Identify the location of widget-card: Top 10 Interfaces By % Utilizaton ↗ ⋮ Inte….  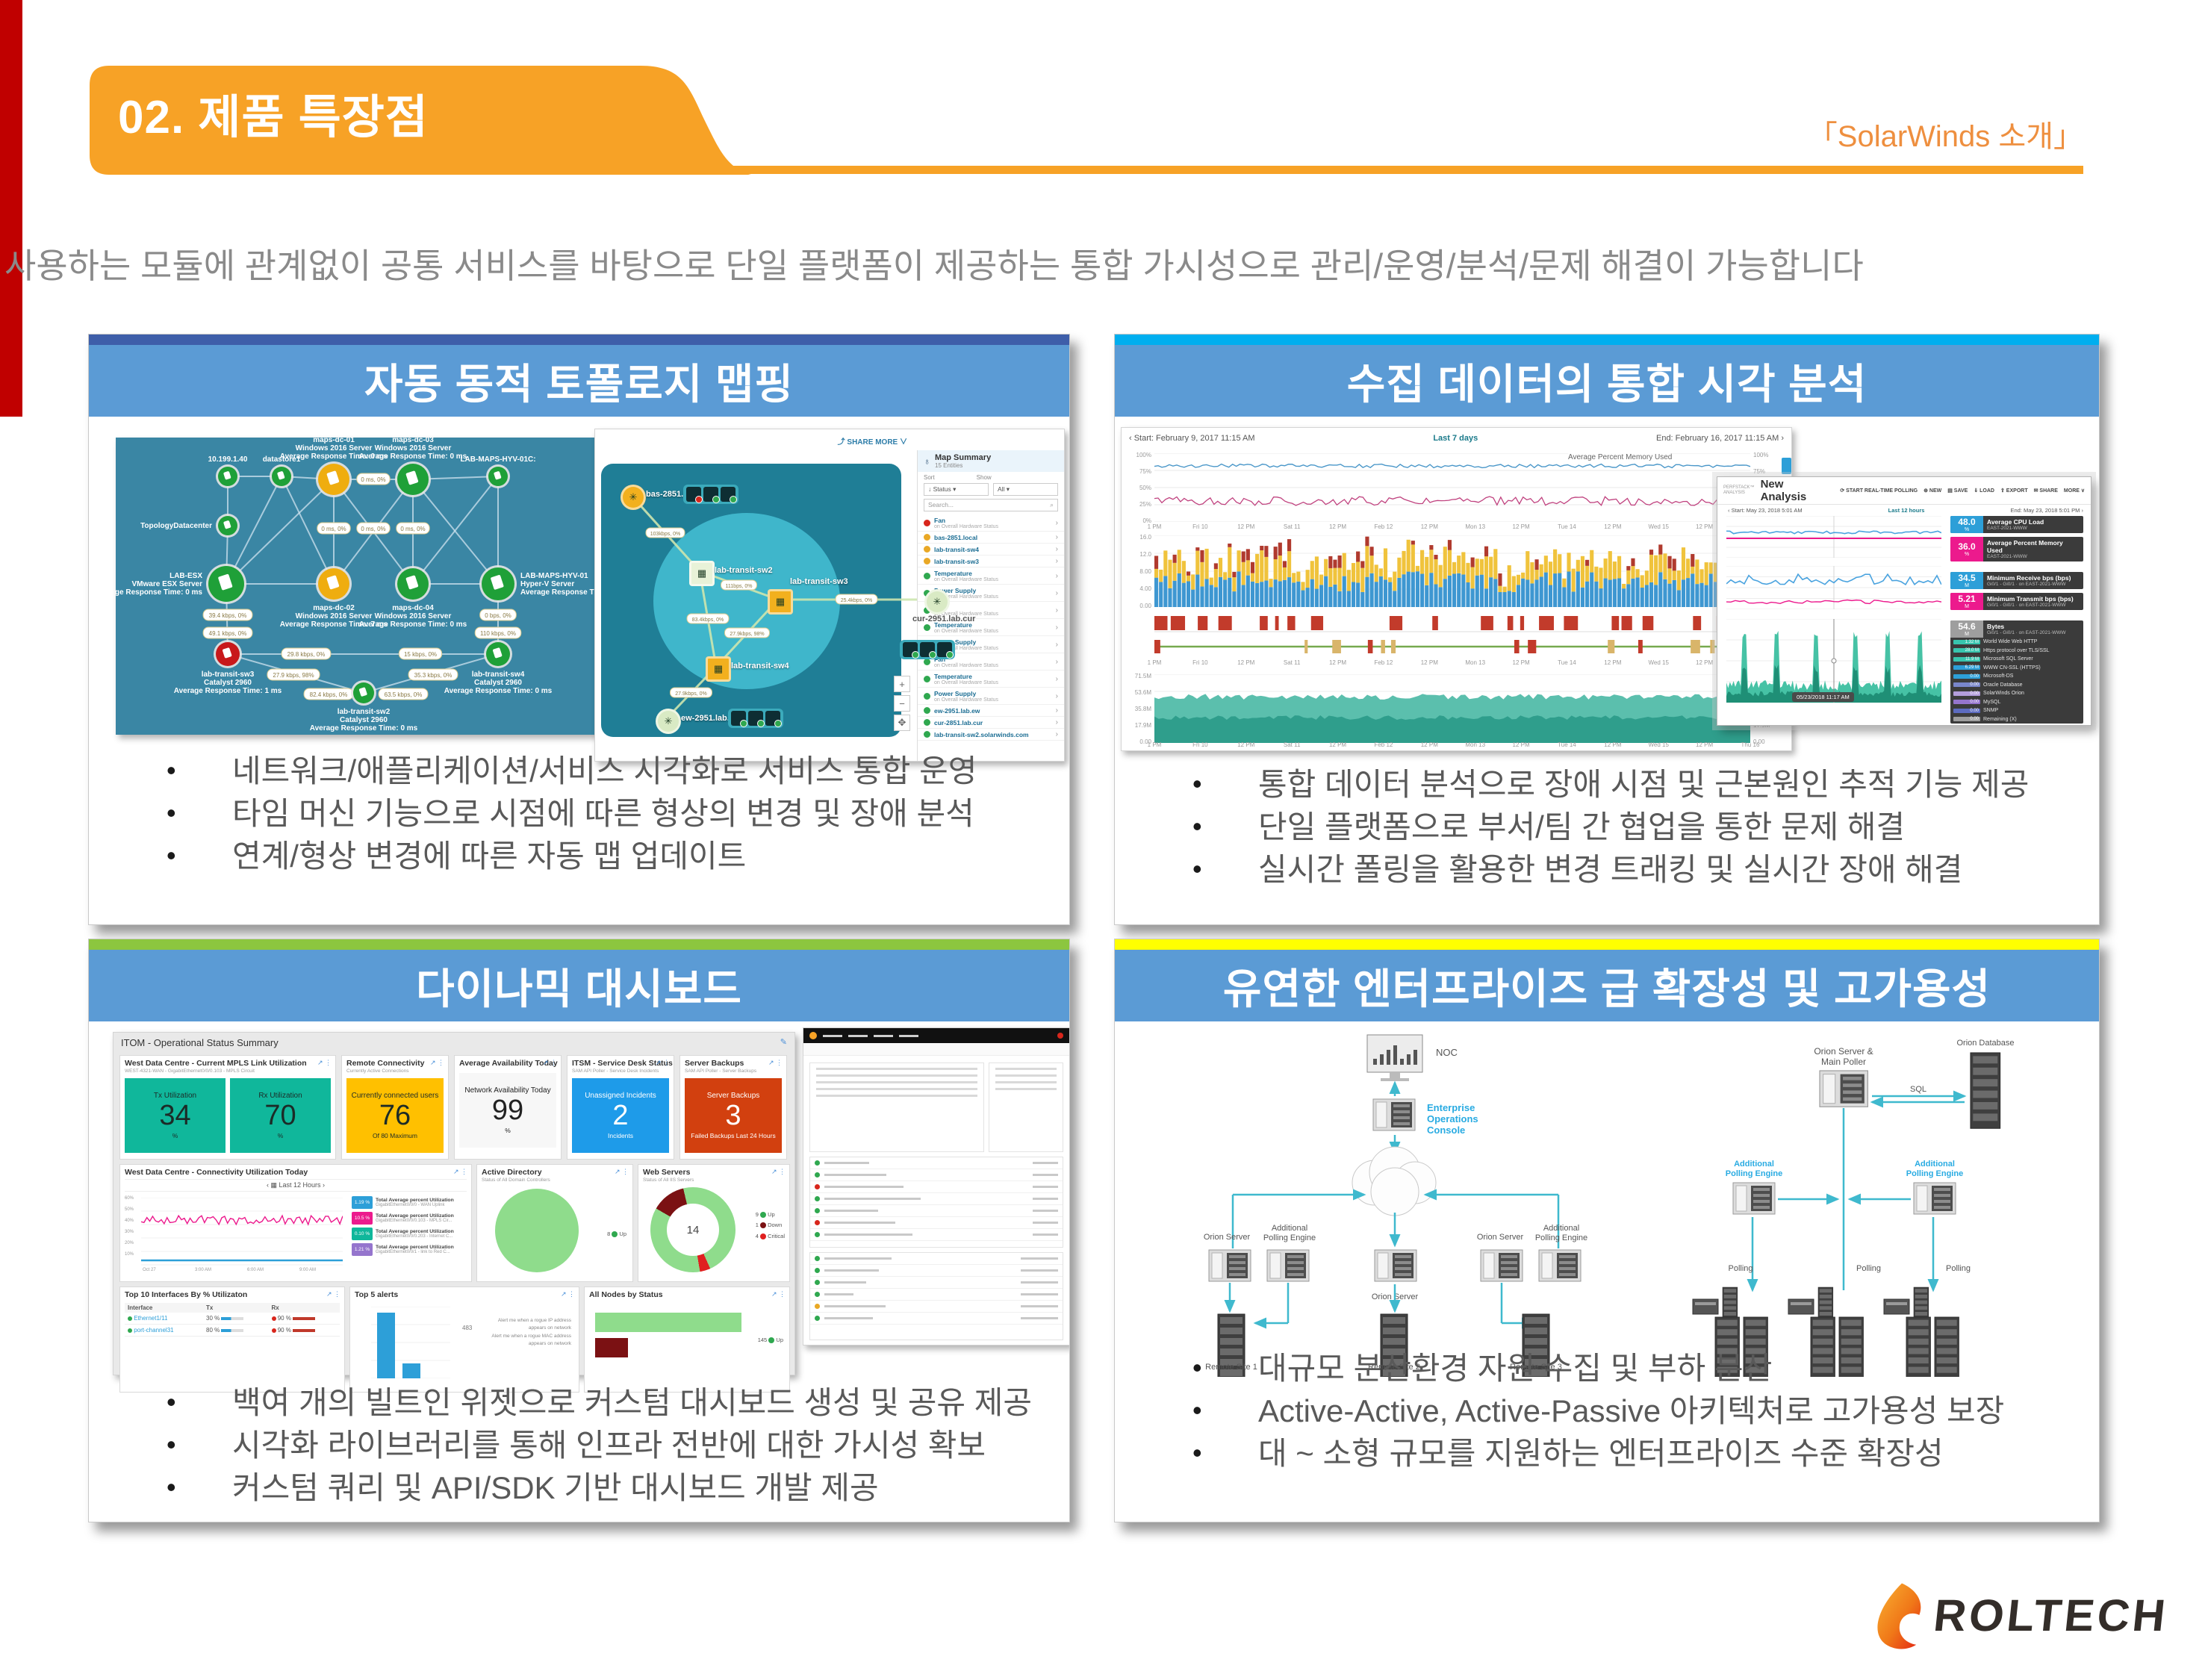
(232, 1340).